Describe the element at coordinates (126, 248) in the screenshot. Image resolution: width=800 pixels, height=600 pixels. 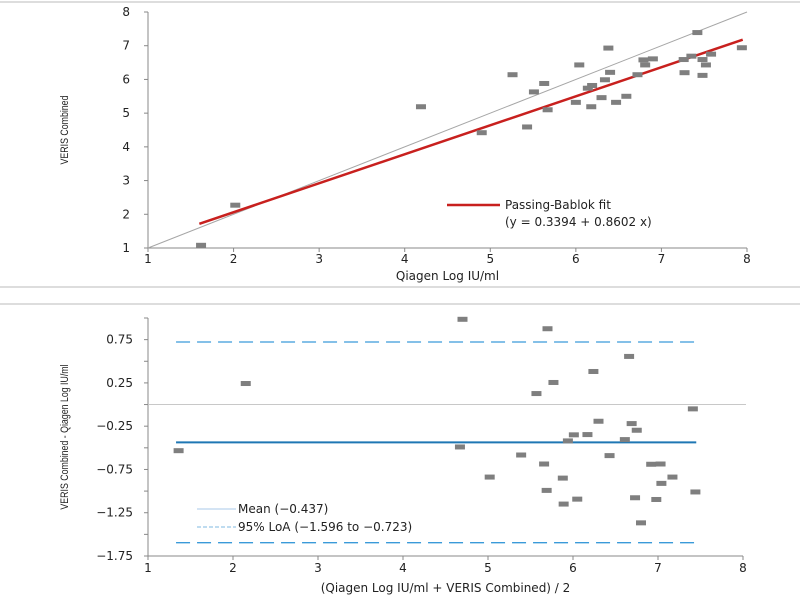
I see `y-tick-label: 1` at that location.